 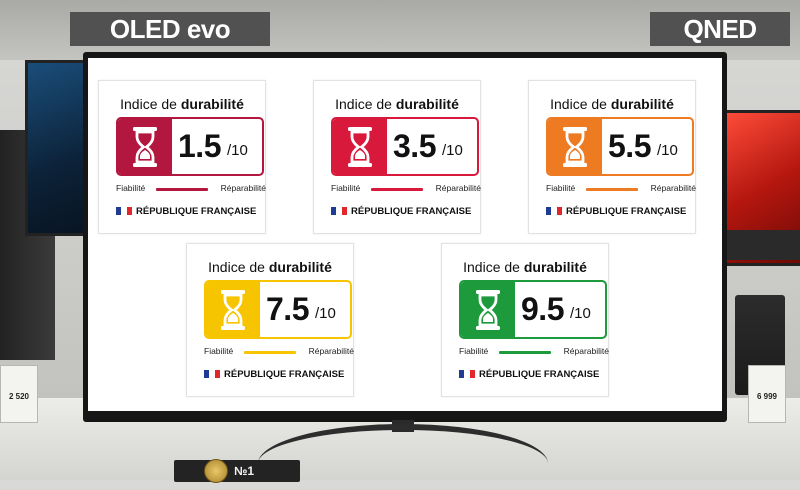 I want to click on price-left-value: 2 520, so click(x=19, y=396).